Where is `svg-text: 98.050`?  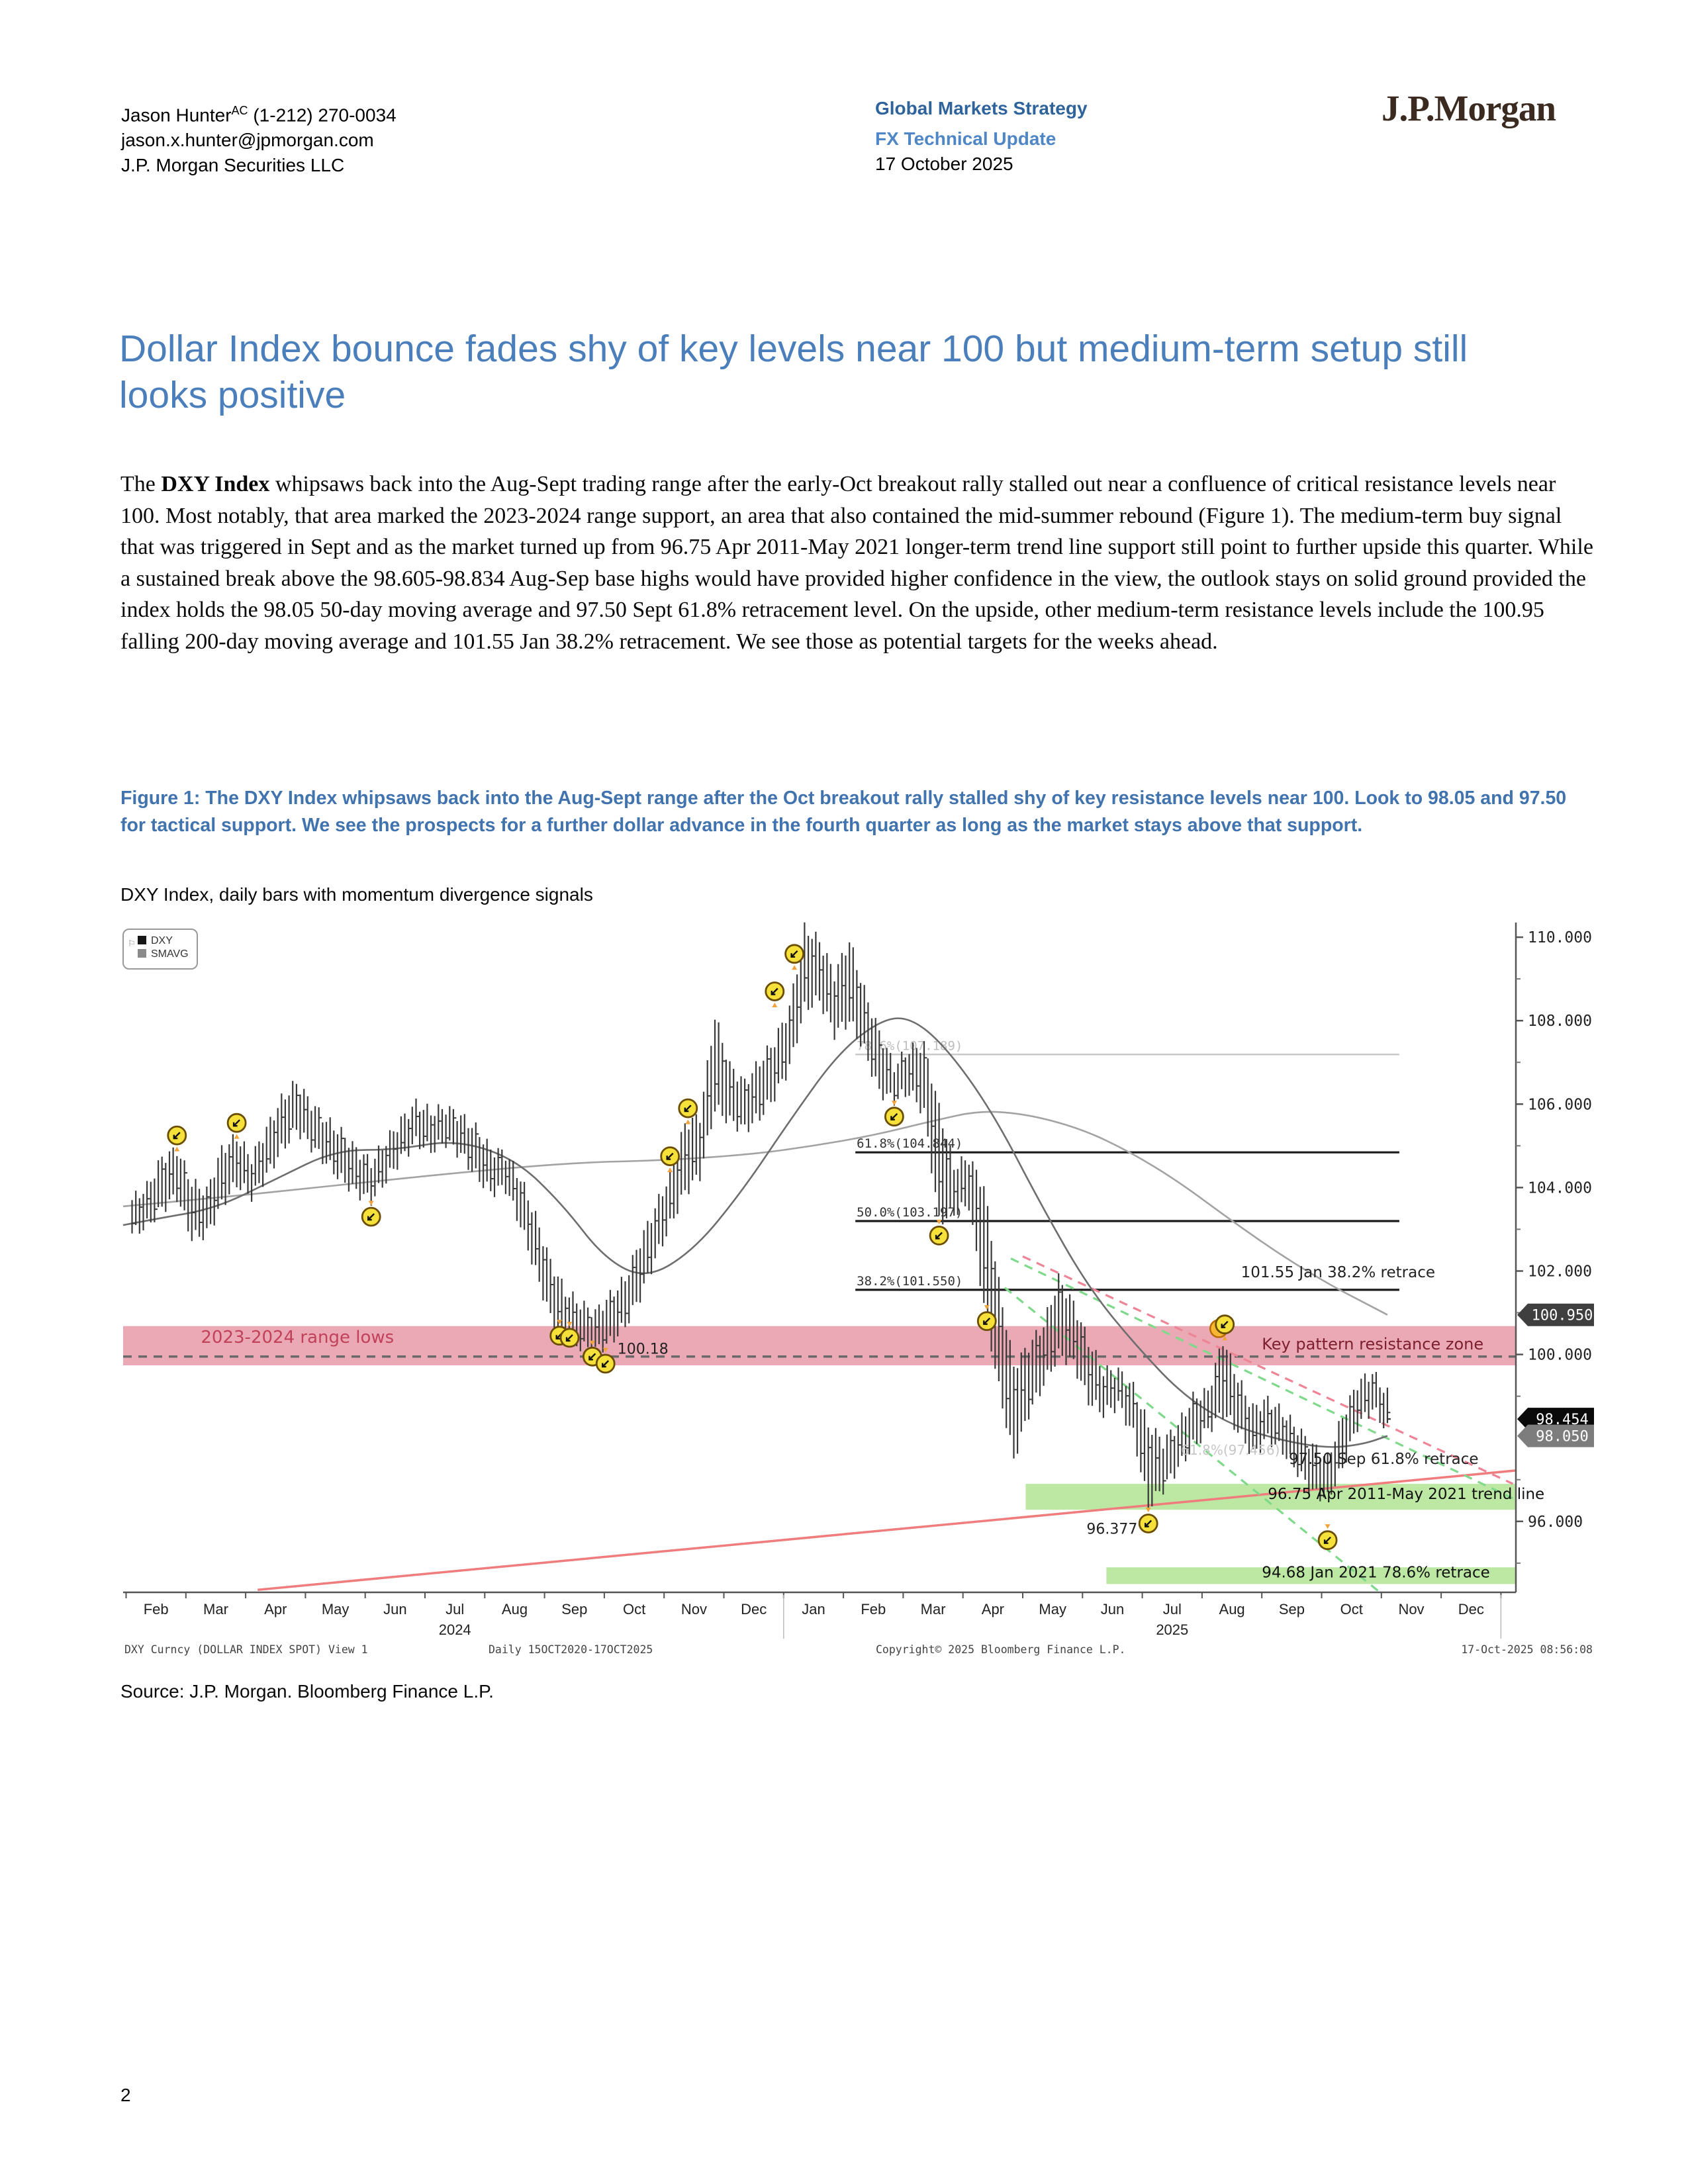 svg-text: 98.050 is located at coordinates (1562, 1437).